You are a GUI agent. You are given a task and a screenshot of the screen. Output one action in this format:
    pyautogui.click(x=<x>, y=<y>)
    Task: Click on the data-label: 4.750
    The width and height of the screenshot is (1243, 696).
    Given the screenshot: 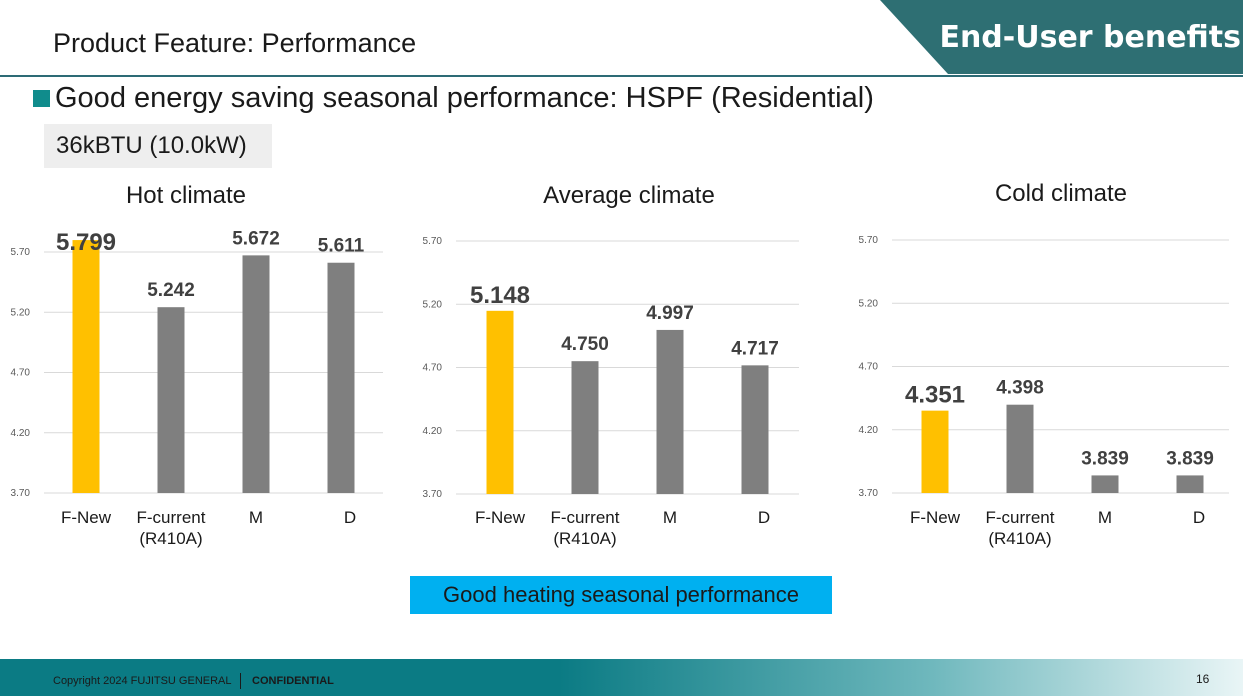 What is the action you would take?
    pyautogui.click(x=585, y=344)
    